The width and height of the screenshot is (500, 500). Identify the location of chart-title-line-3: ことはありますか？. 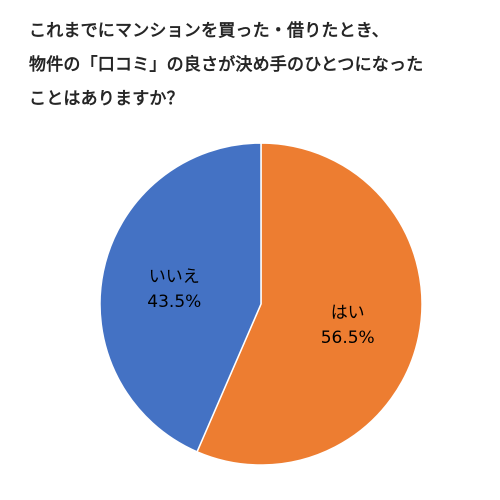
(106, 99).